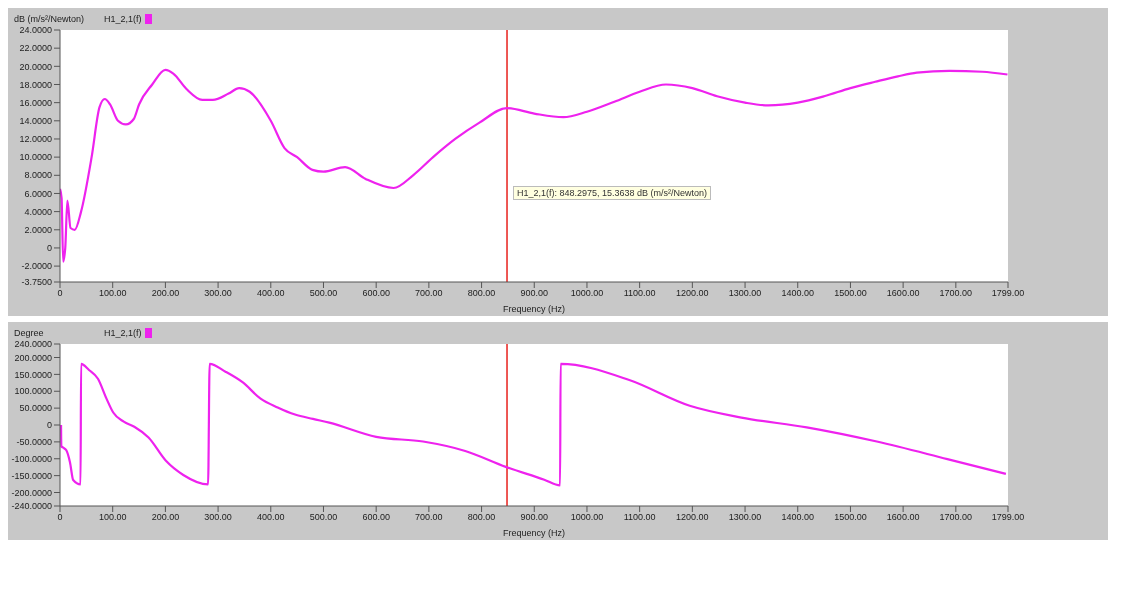  What do you see at coordinates (38, 175) in the screenshot?
I see `y-tick-label: 8.0000` at bounding box center [38, 175].